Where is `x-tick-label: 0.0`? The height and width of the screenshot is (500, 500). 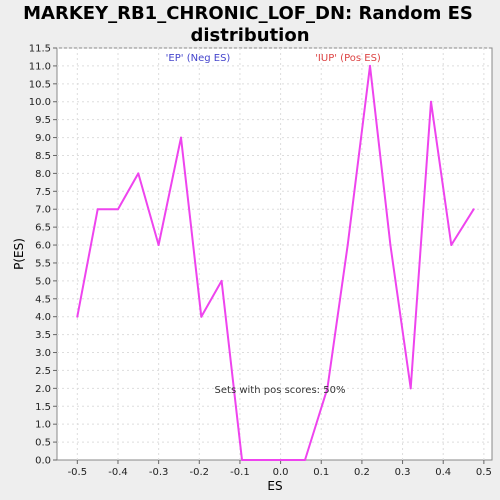
x-tick-label: 0.0 is located at coordinates (281, 472).